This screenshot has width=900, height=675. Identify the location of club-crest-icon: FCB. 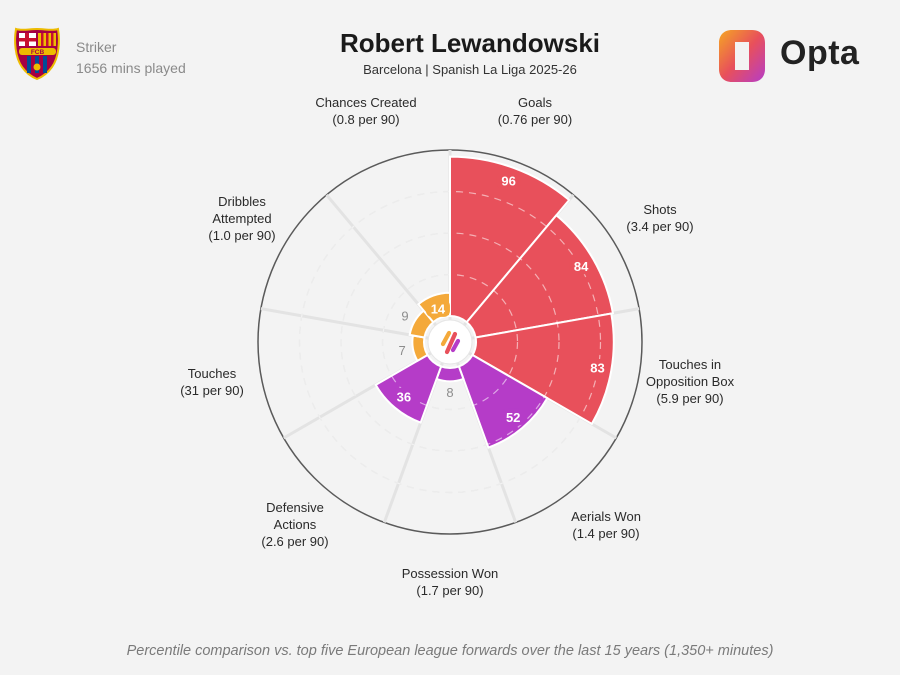
(37, 54).